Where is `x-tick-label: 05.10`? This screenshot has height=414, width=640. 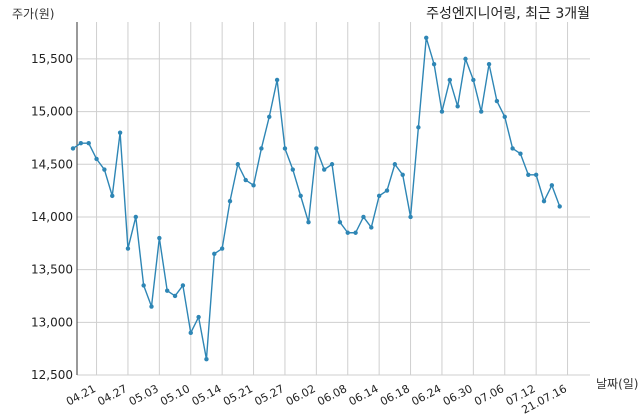 x-tick-label: 05.10 is located at coordinates (175, 395).